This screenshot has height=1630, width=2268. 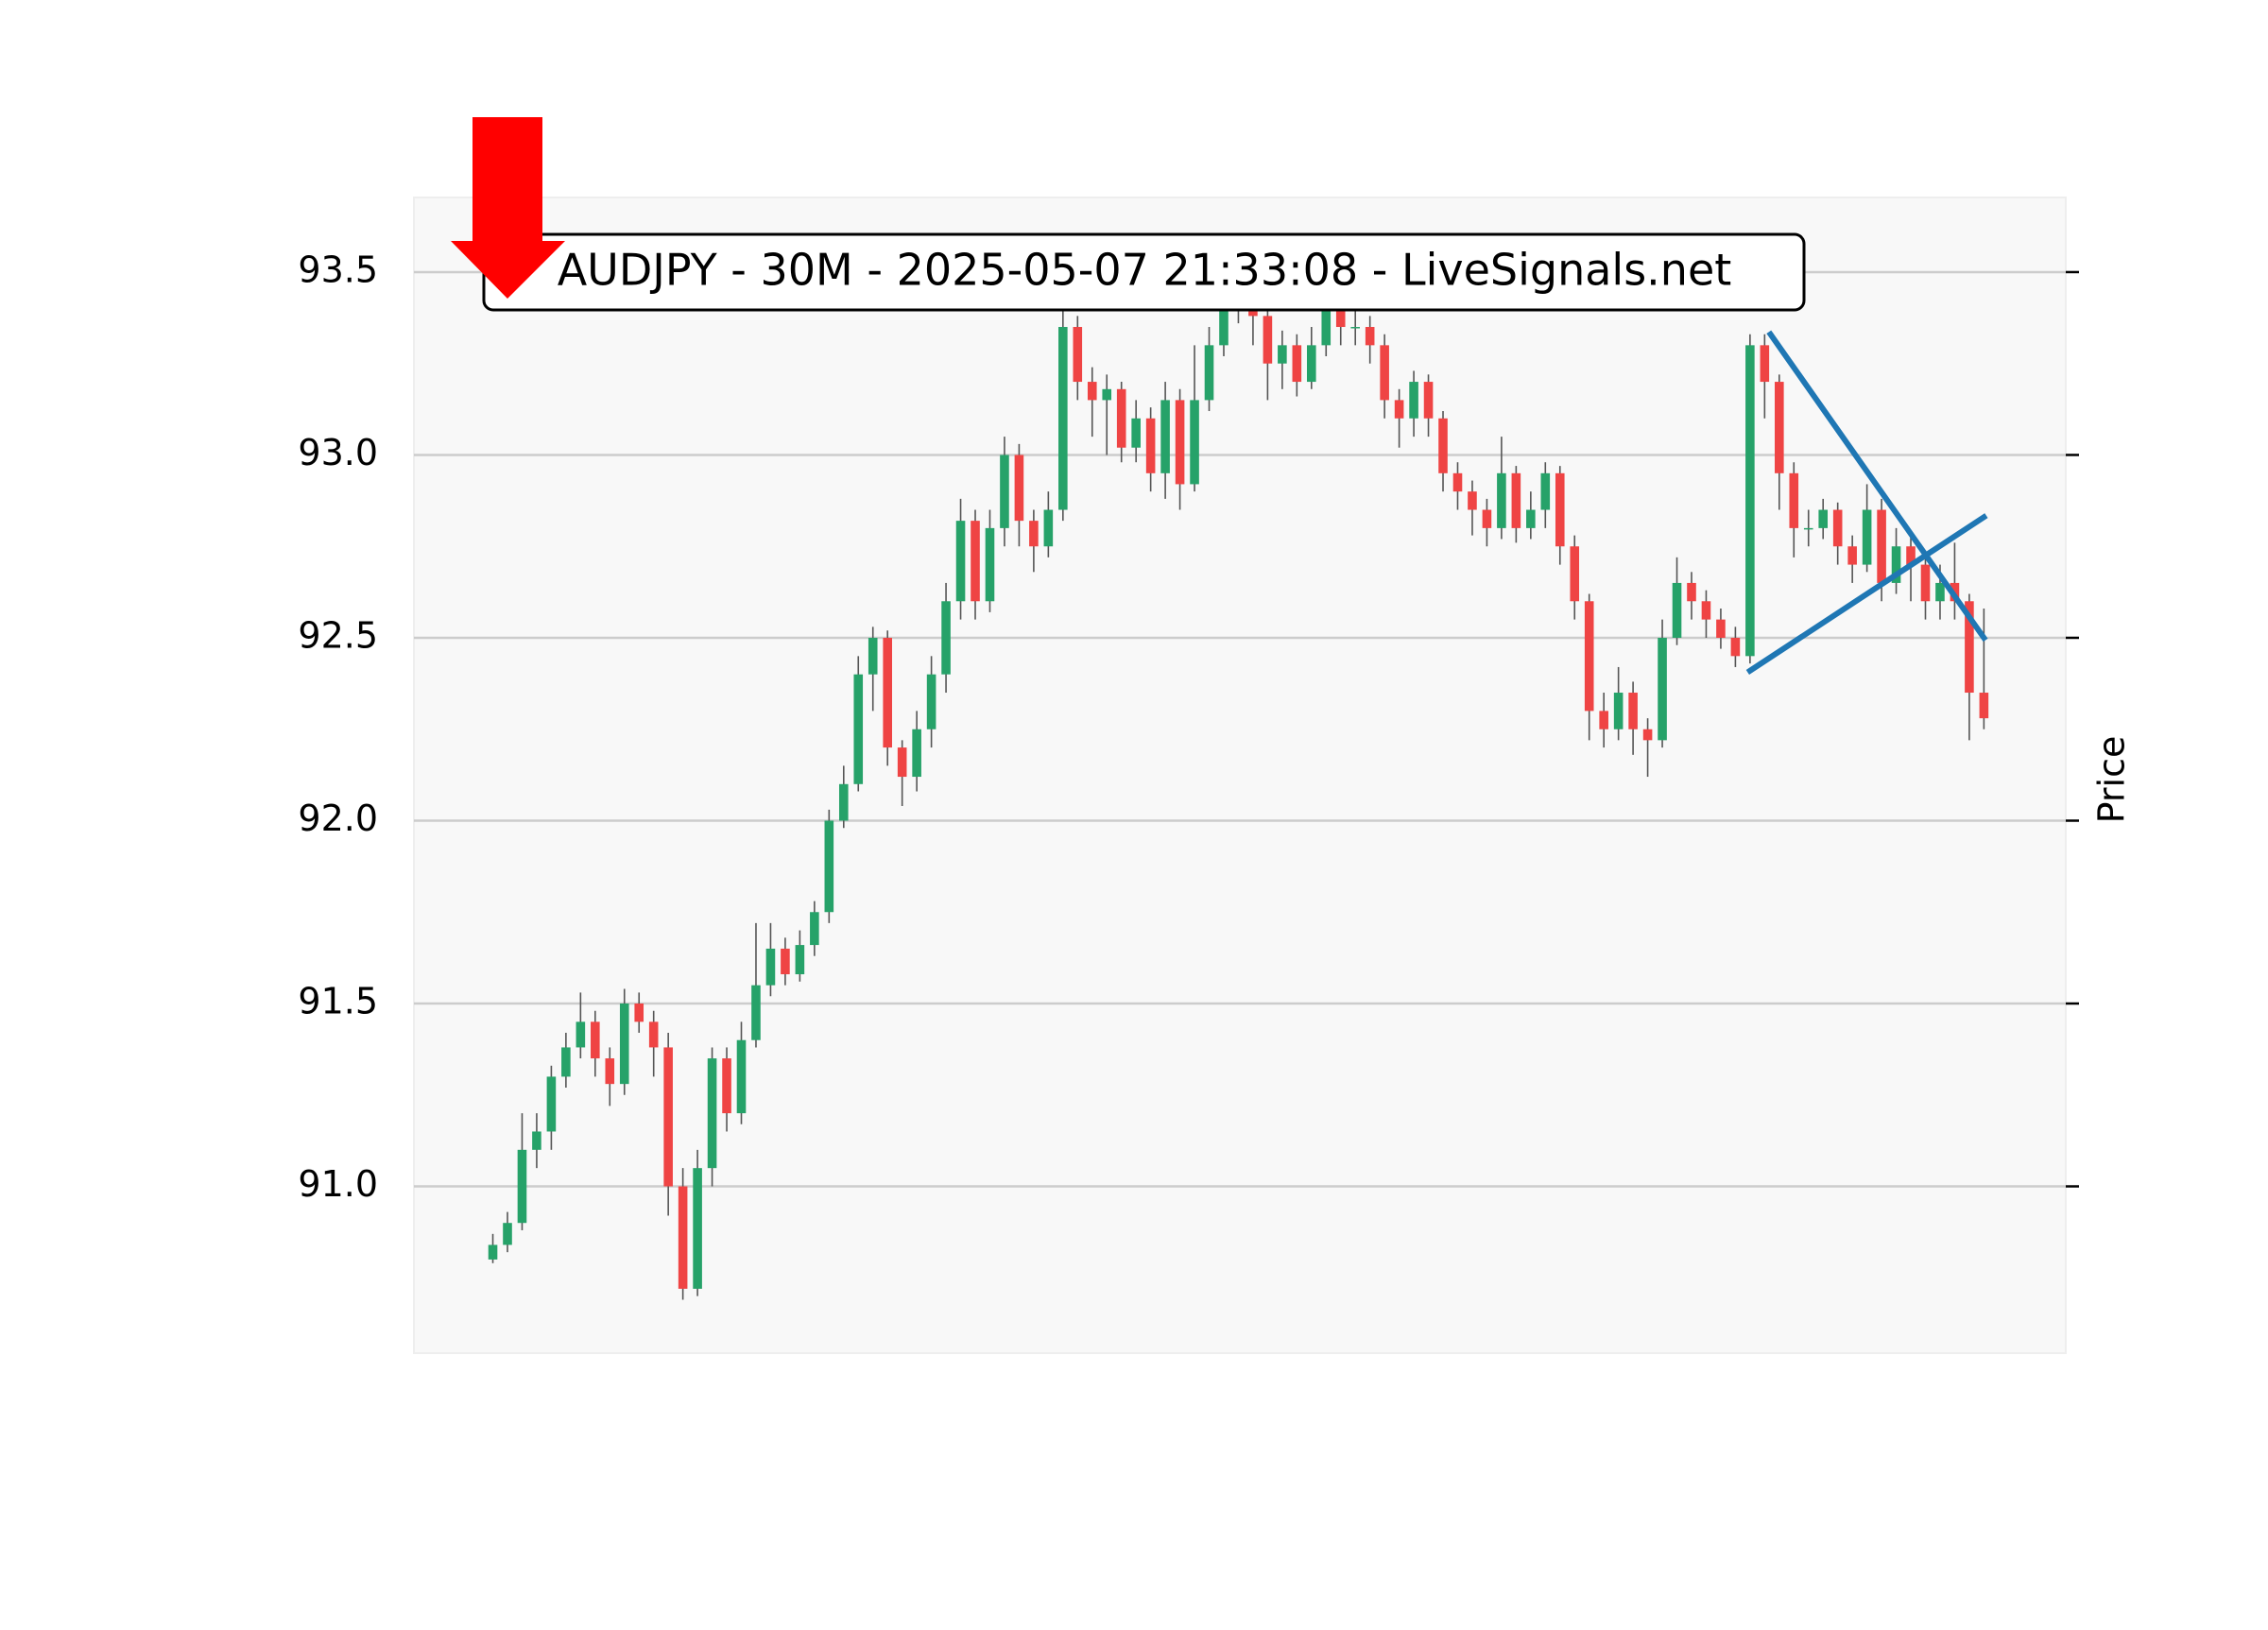 I want to click on arrow-shaft, so click(x=507, y=179).